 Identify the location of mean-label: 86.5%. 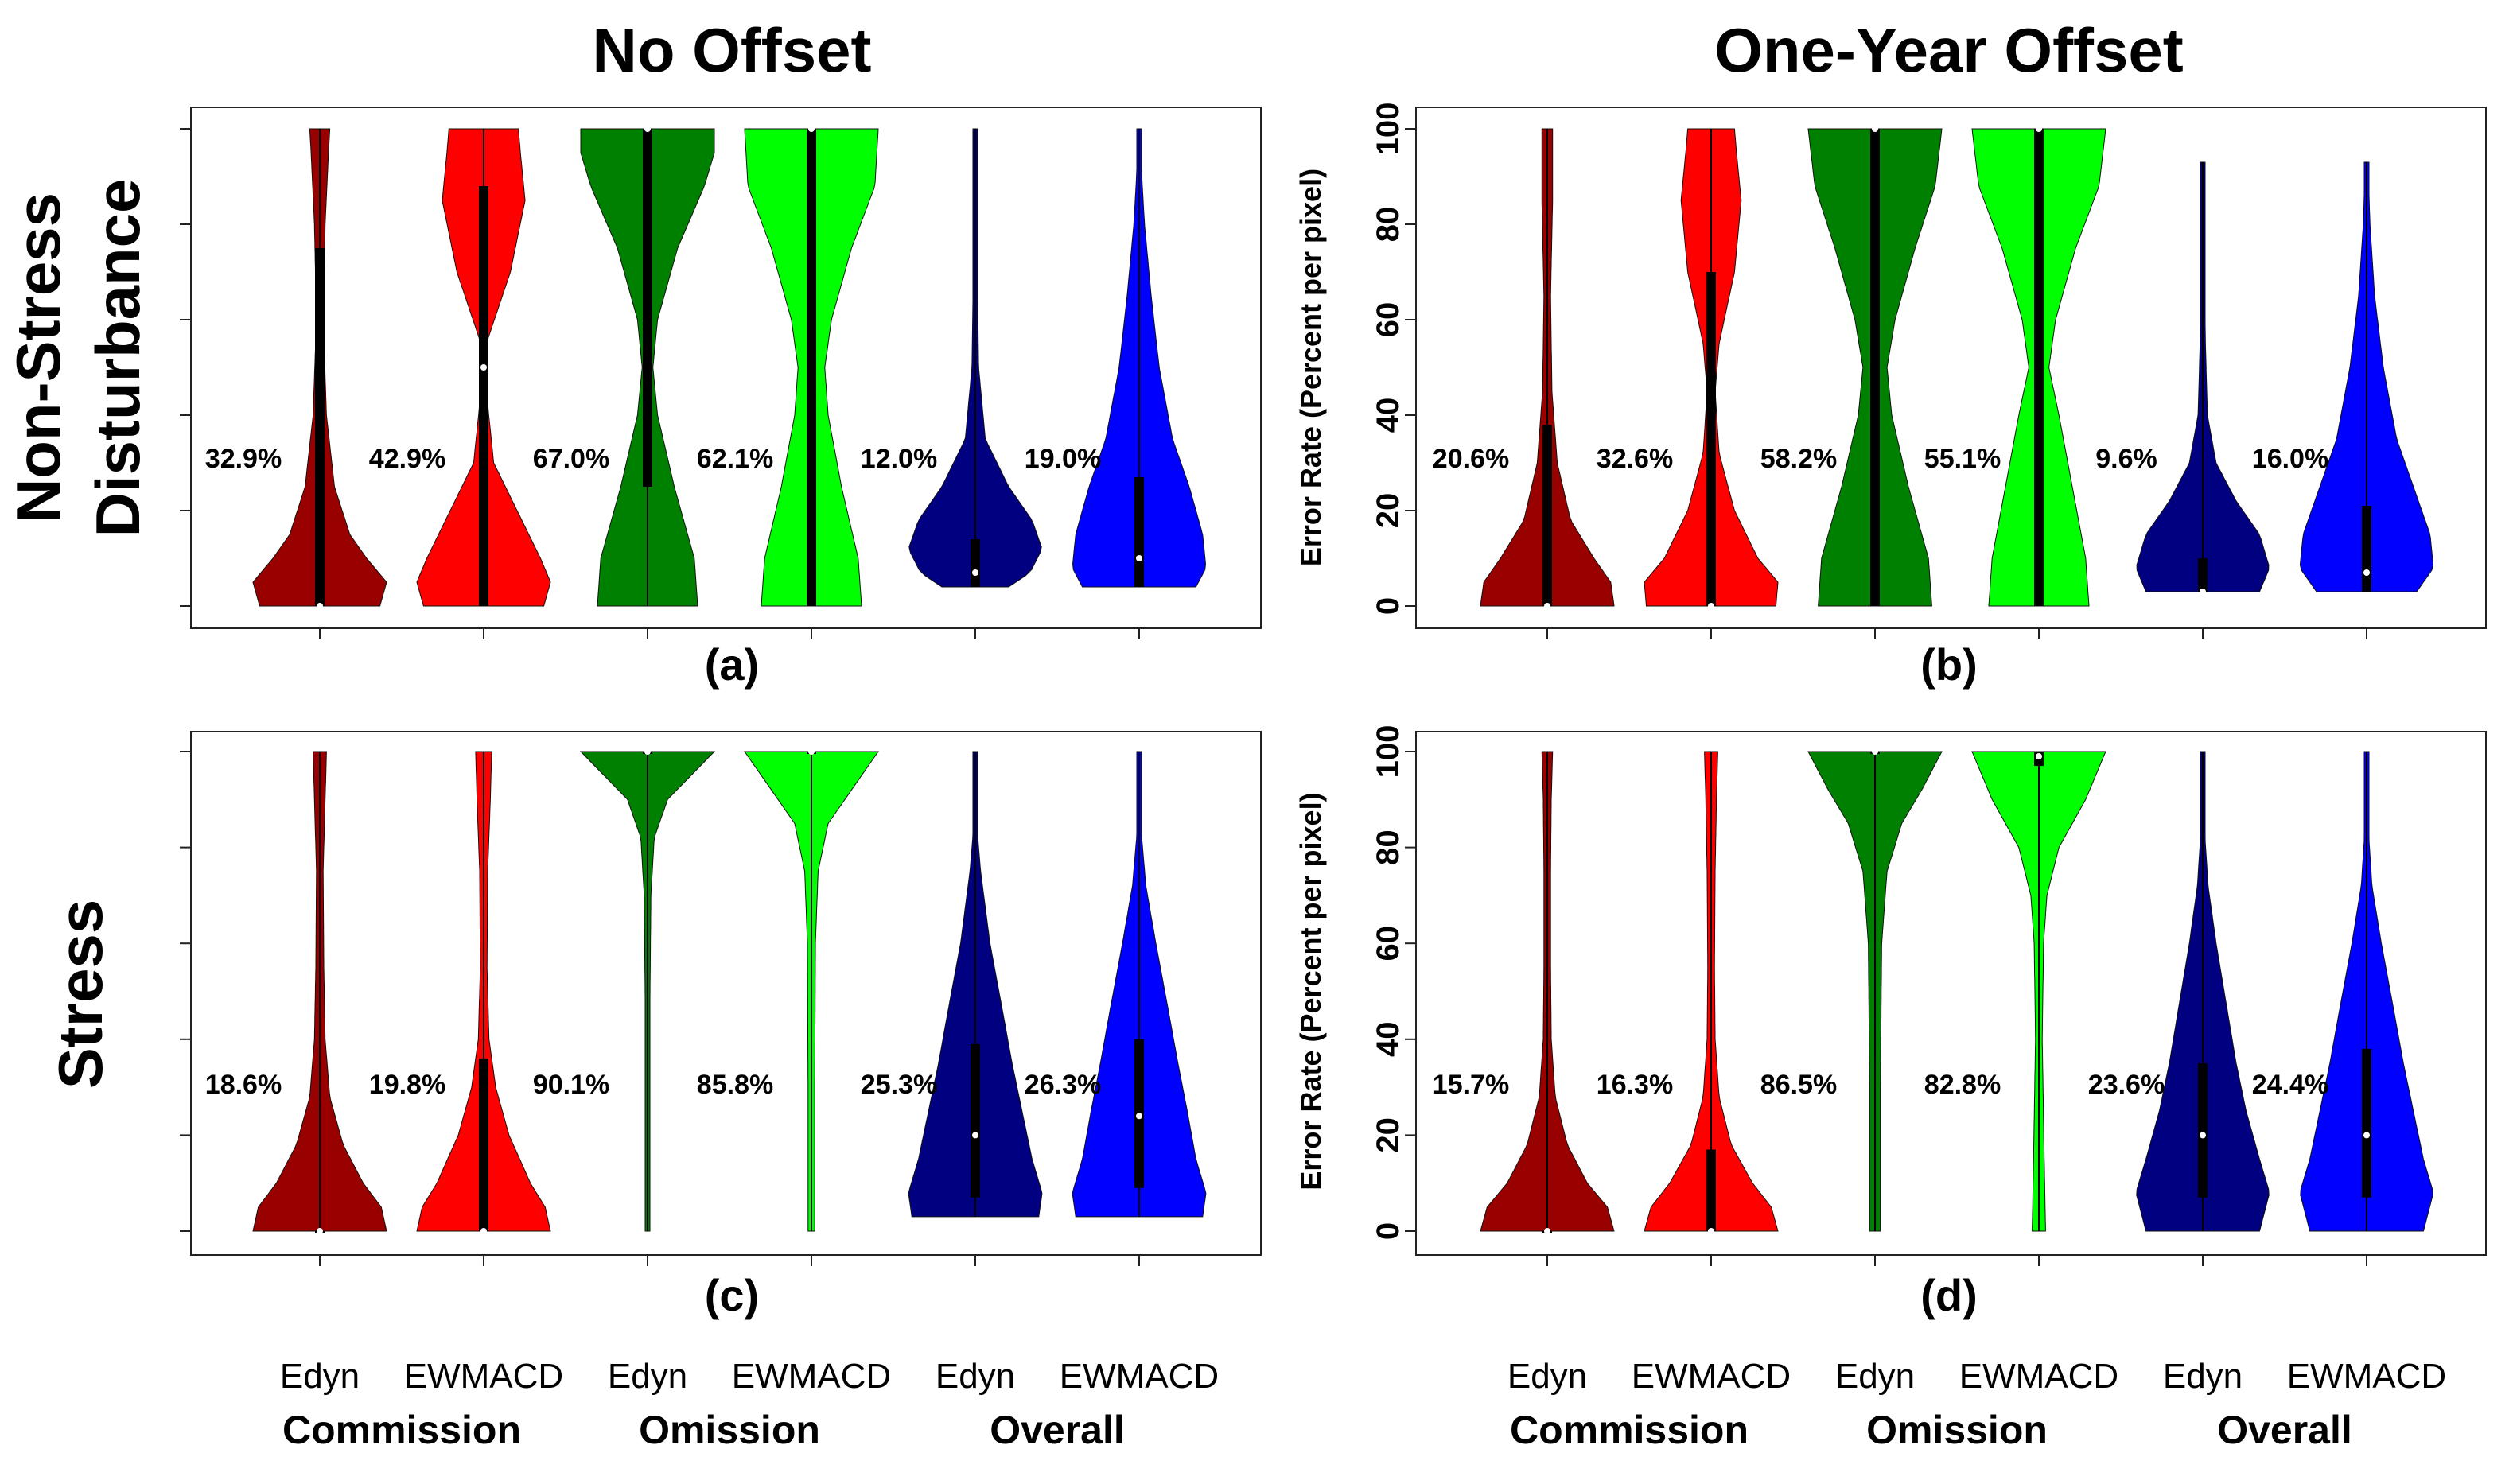
(1798, 1085).